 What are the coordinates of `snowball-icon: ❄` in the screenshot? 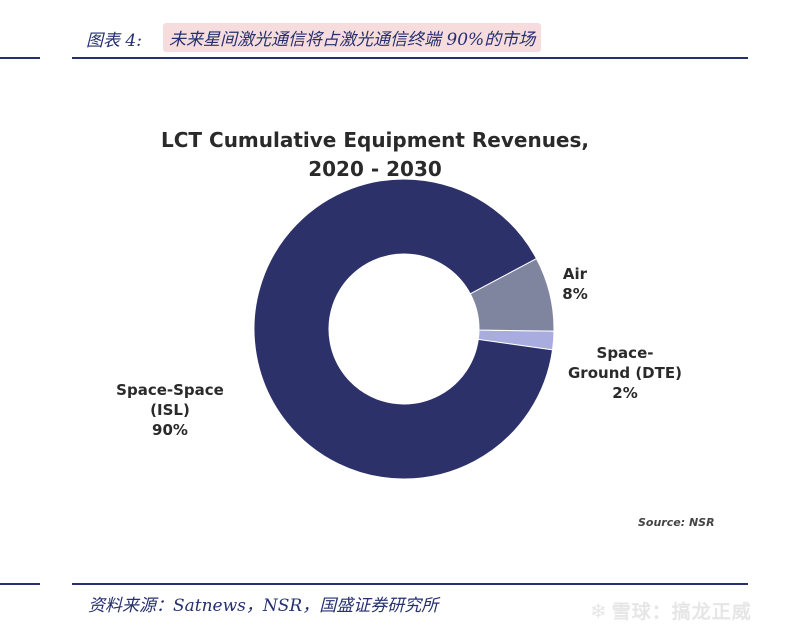 It's located at (599, 611).